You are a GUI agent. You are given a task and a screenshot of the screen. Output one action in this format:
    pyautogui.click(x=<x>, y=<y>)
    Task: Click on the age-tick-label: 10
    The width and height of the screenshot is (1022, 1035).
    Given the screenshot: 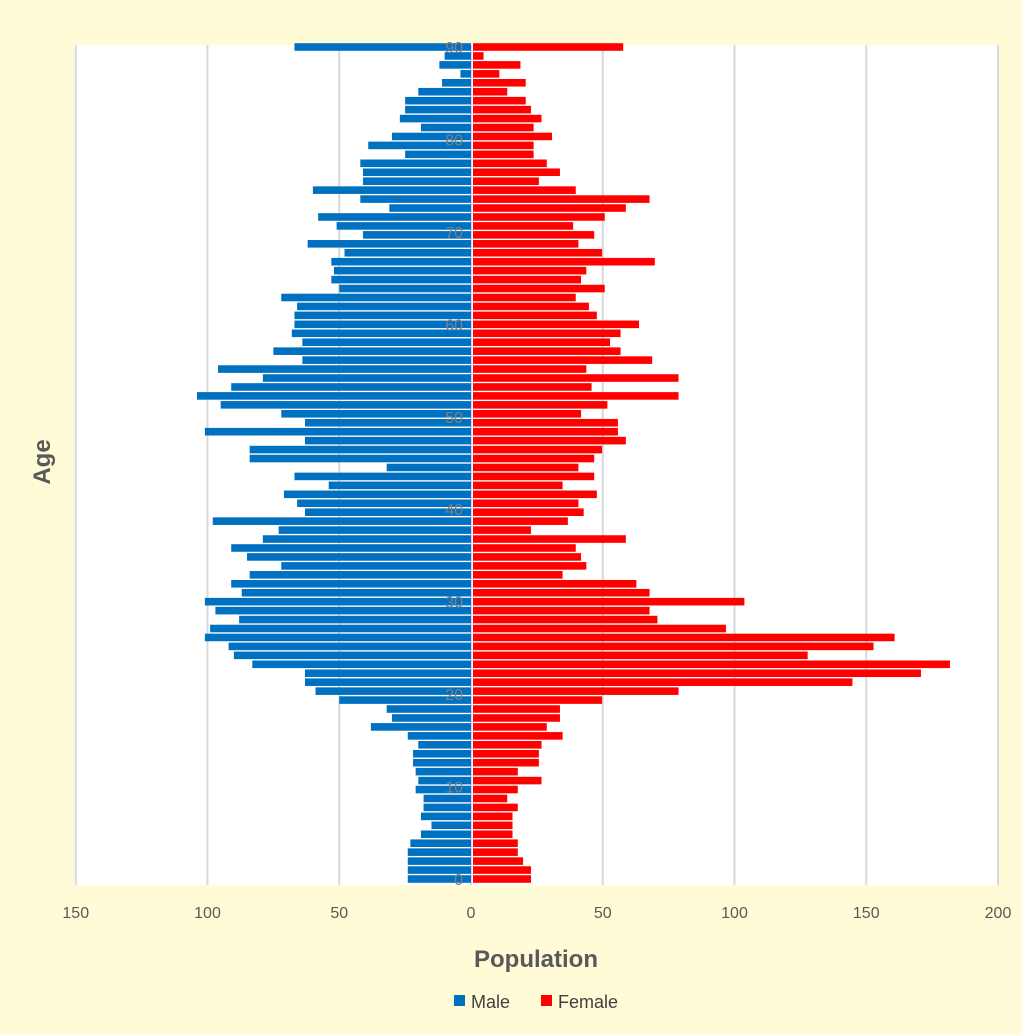 What is the action you would take?
    pyautogui.click(x=454, y=788)
    